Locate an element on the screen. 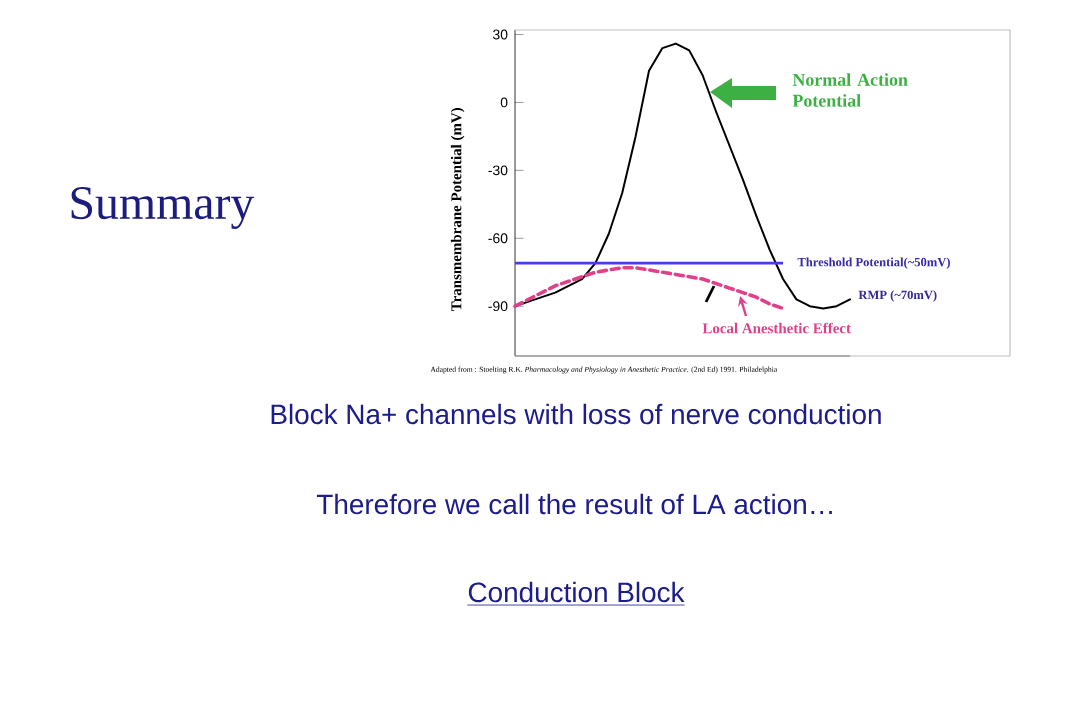 The image size is (1080, 720). text: Block Na+ channels with loss of nerve conduction is located at coordinates (576, 414).